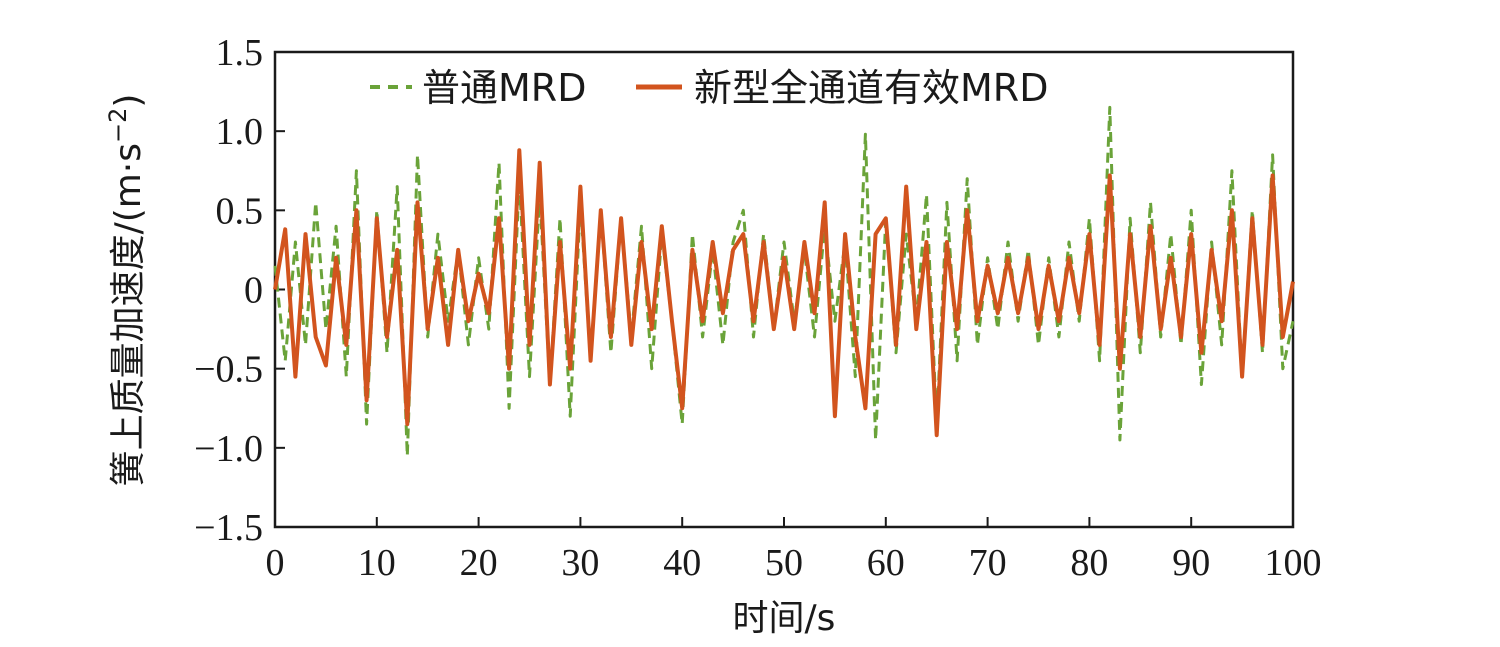  I want to click on x-tick-label: 20, so click(479, 563).